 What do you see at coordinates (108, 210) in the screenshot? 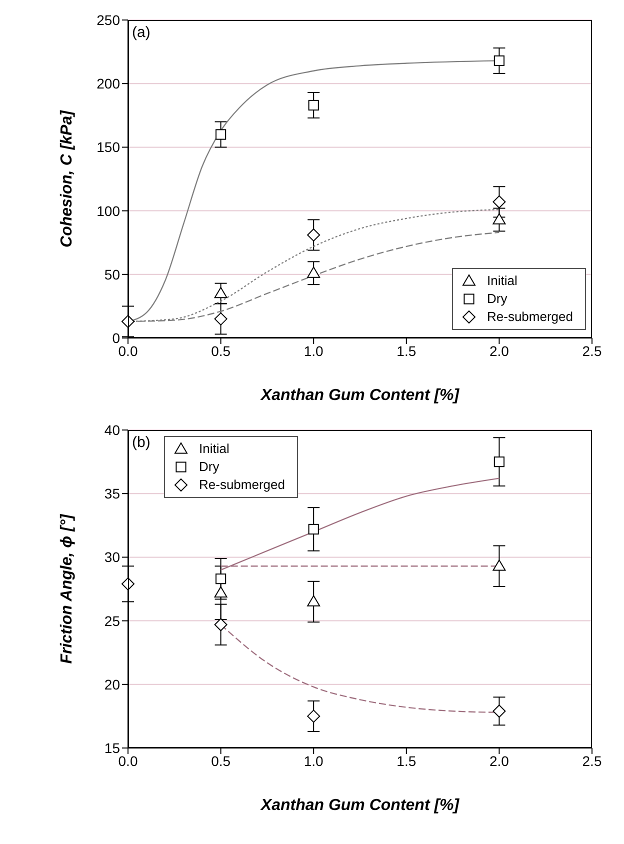
I see `y-tick-label: 100` at bounding box center [108, 210].